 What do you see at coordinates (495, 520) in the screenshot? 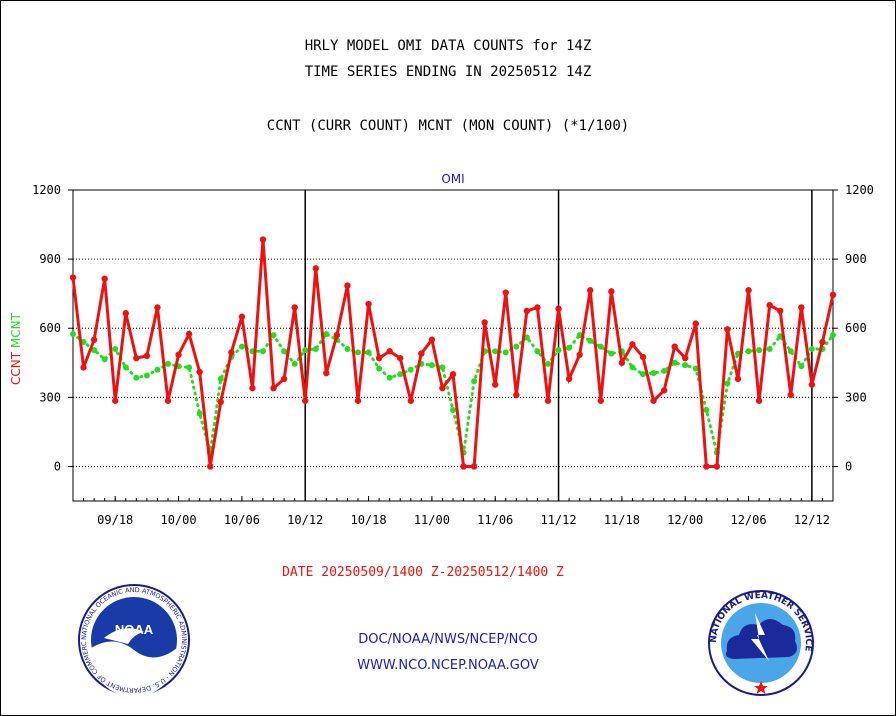
I see `x-tick-label: 11/06` at bounding box center [495, 520].